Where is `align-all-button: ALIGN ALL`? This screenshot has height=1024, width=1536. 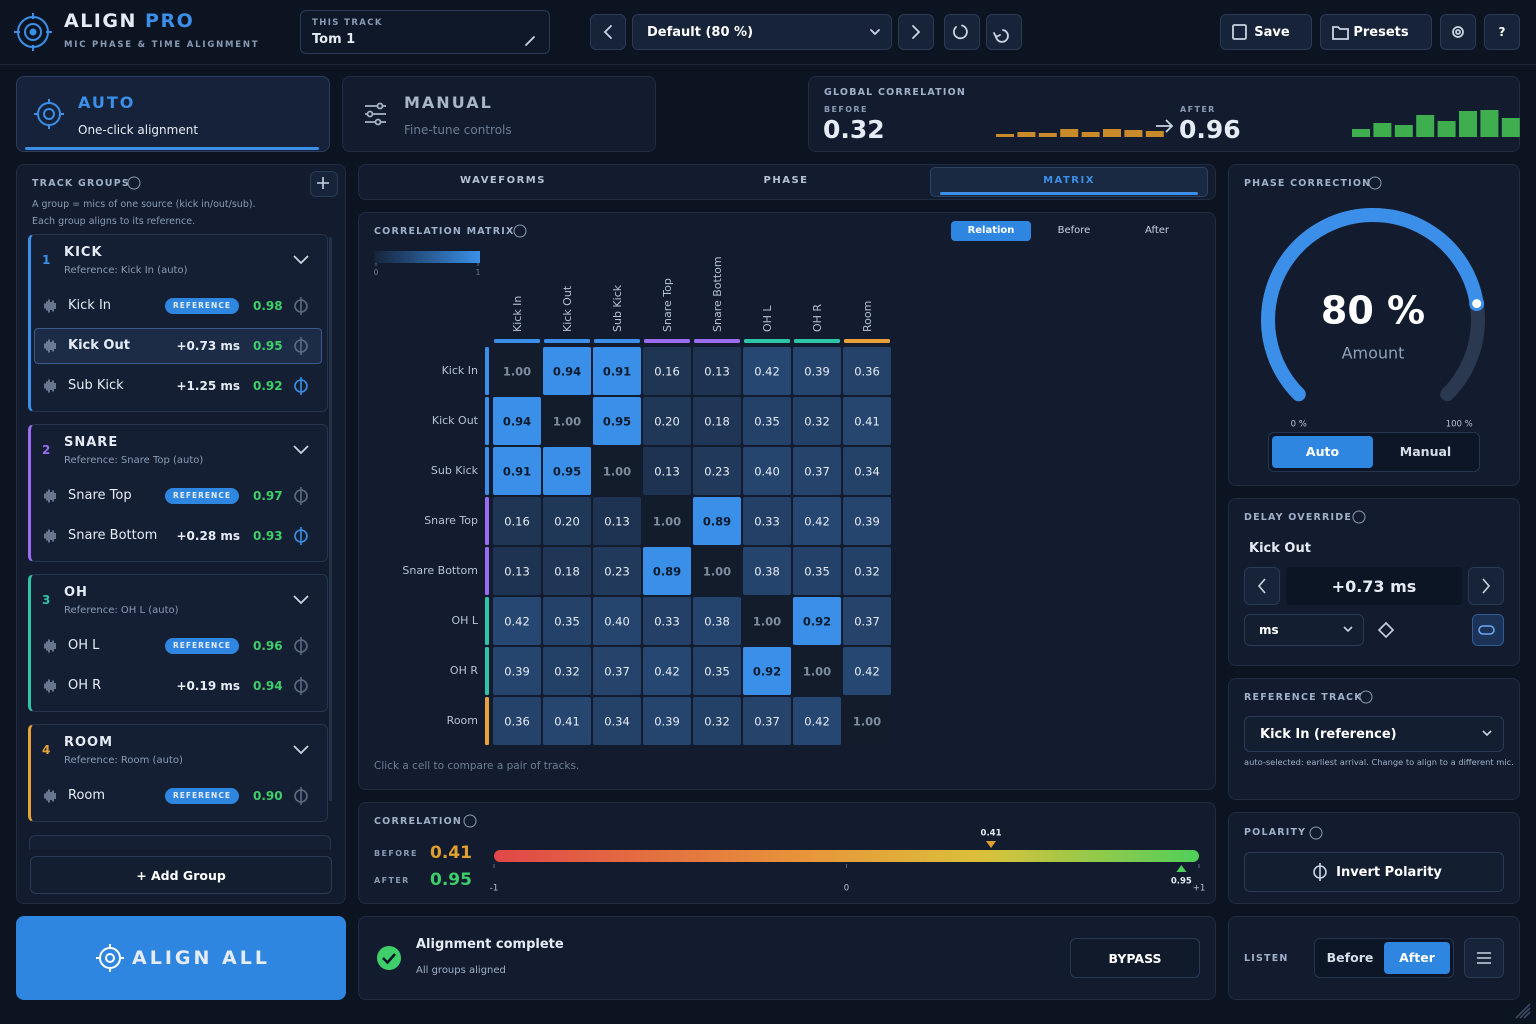
align-all-button: ALIGN ALL is located at coordinates (181, 958).